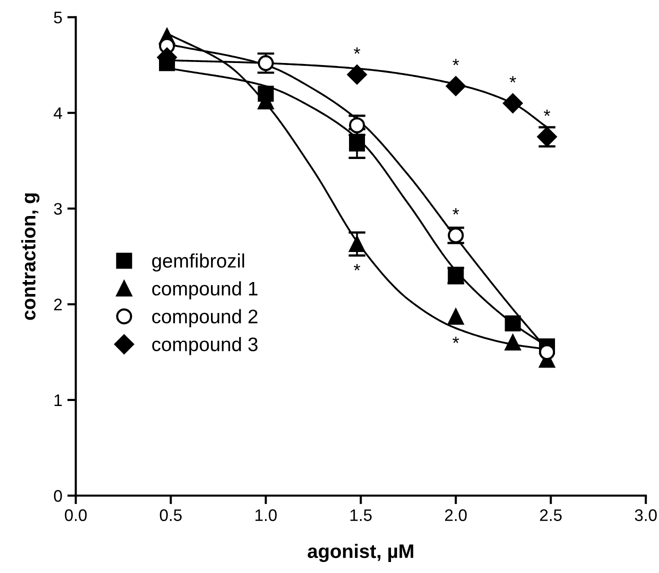 This screenshot has height=573, width=659. Describe the element at coordinates (58, 496) in the screenshot. I see `y-tick-label: 0` at that location.